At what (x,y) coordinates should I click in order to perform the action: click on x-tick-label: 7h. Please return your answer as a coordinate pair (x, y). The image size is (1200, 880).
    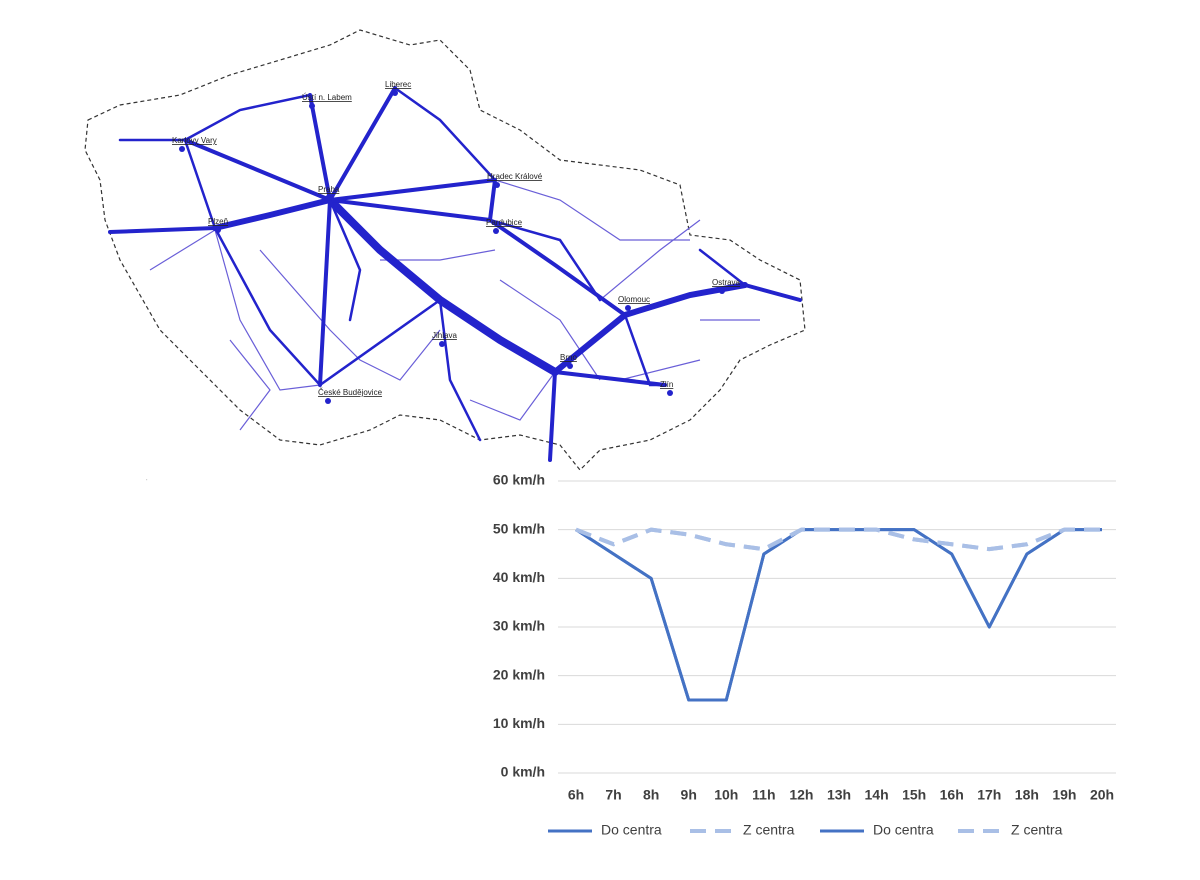
    Looking at the image, I should click on (613, 795).